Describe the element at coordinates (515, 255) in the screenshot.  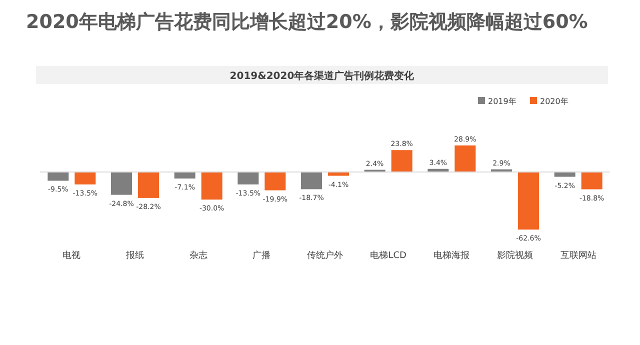
I see `x-tick-label: 影院视频` at that location.